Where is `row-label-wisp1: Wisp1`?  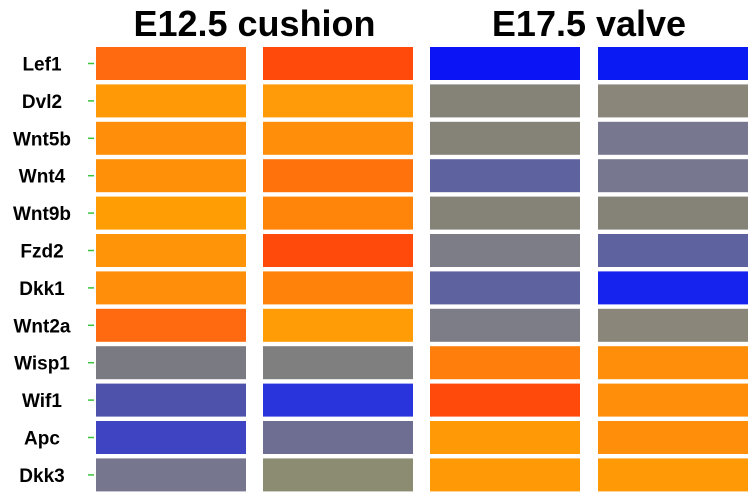
row-label-wisp1: Wisp1 is located at coordinates (42, 364).